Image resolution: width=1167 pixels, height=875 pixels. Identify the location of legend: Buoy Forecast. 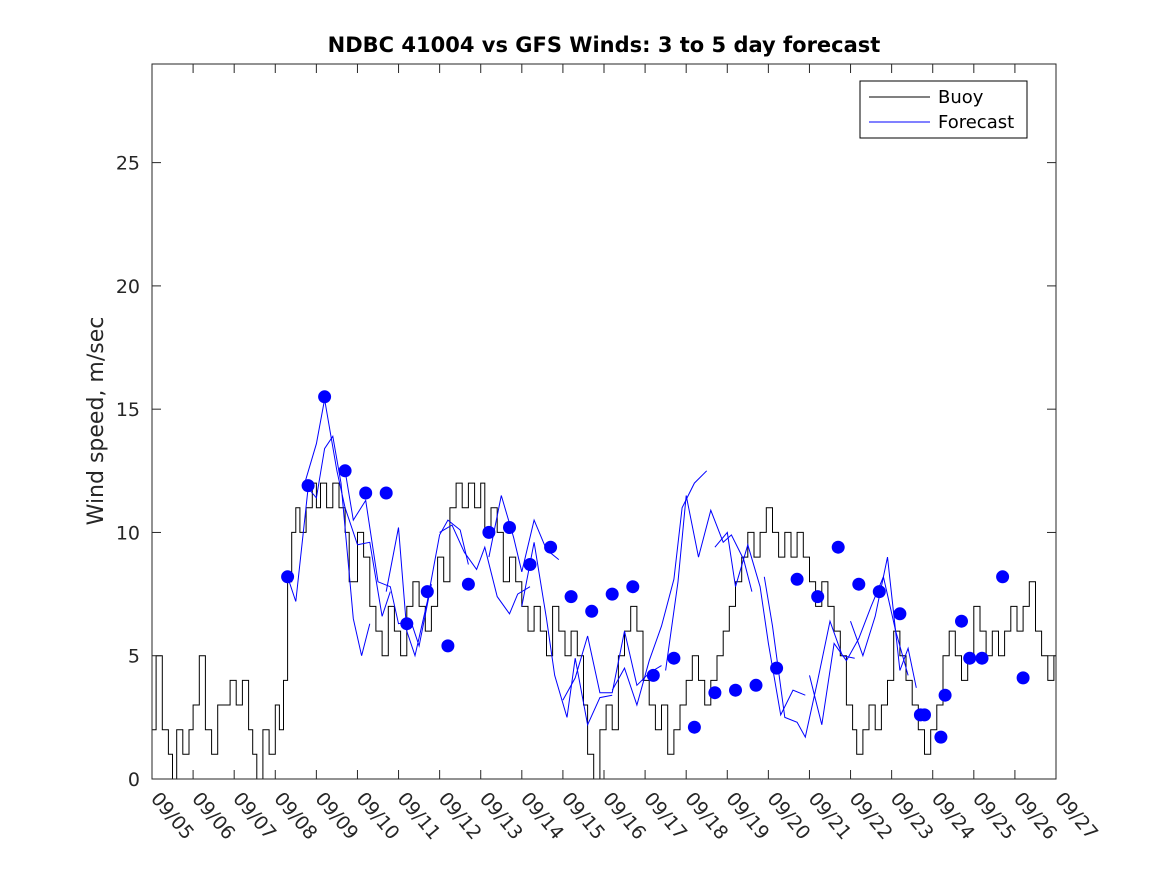
(943, 109).